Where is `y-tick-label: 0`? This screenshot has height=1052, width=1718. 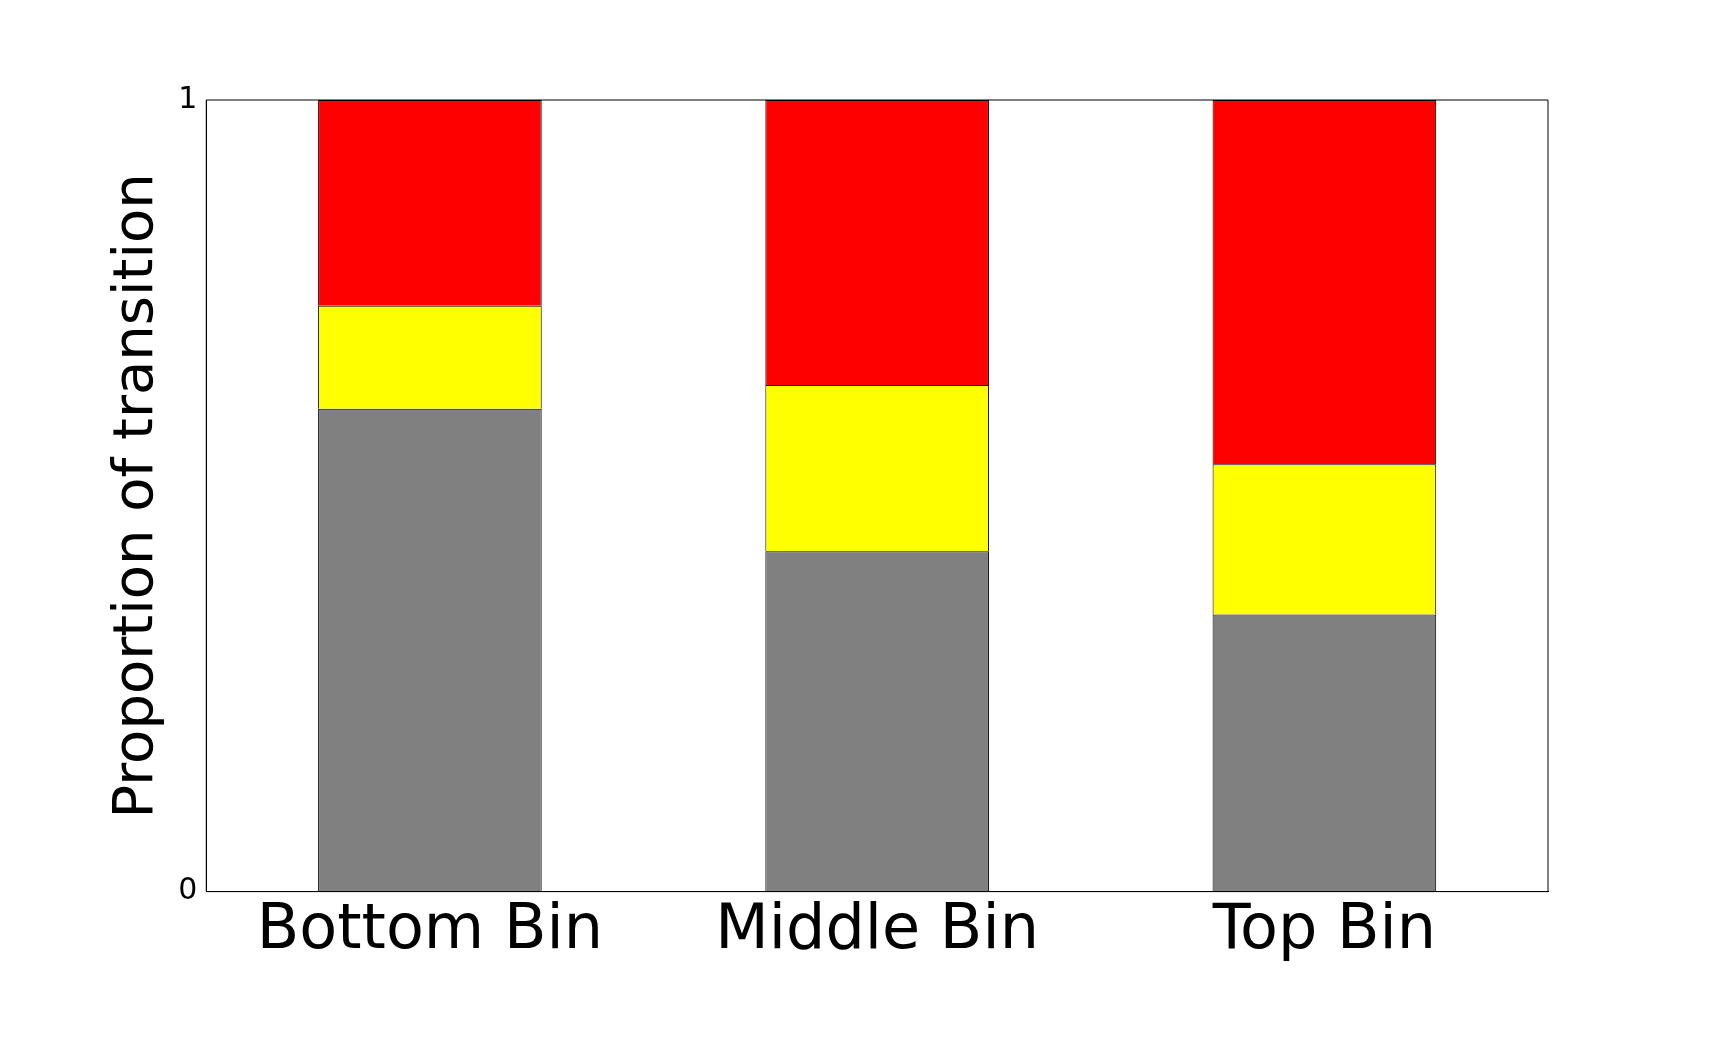
y-tick-label: 0 is located at coordinates (188, 889).